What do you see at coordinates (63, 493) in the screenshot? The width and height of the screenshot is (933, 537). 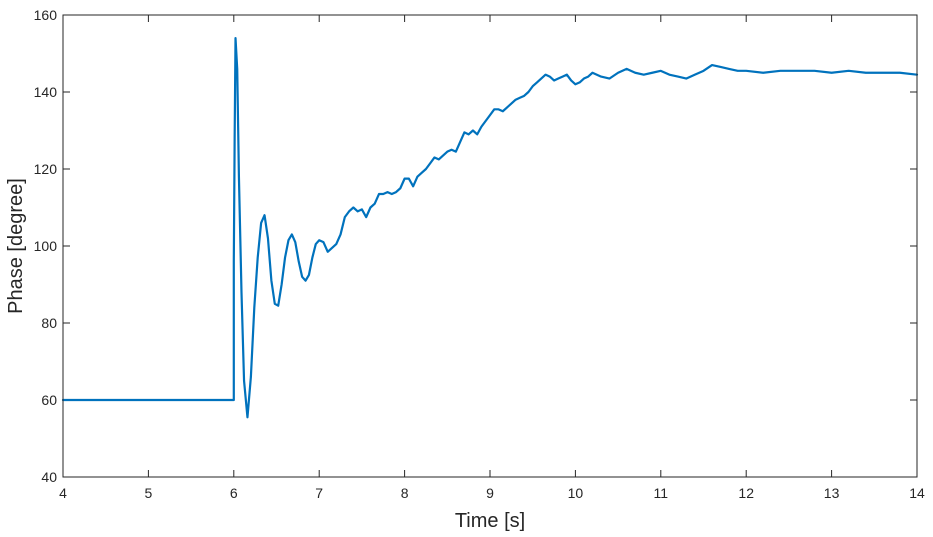 I see `x-tick-label: 4` at bounding box center [63, 493].